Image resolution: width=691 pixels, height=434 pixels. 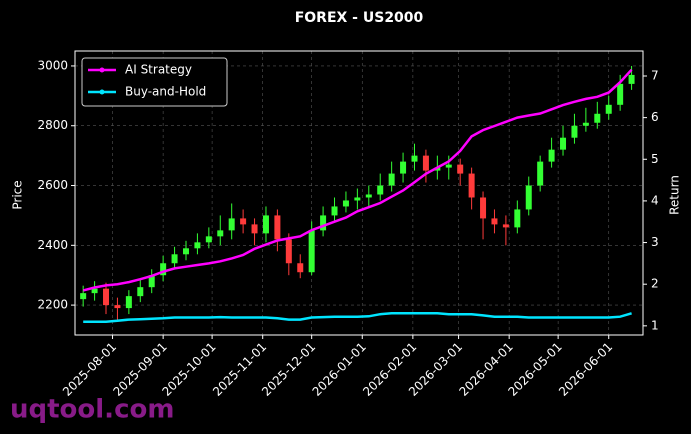 I want to click on chart-title: FOREX - US2000, so click(x=359, y=18).